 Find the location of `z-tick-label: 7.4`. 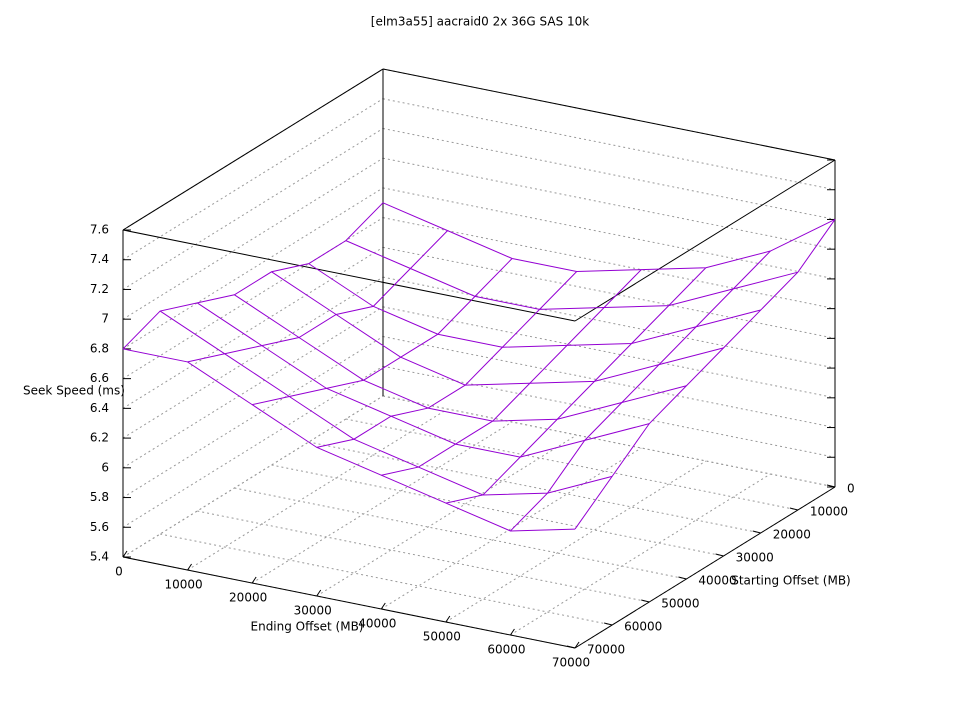

z-tick-label: 7.4 is located at coordinates (99, 259).